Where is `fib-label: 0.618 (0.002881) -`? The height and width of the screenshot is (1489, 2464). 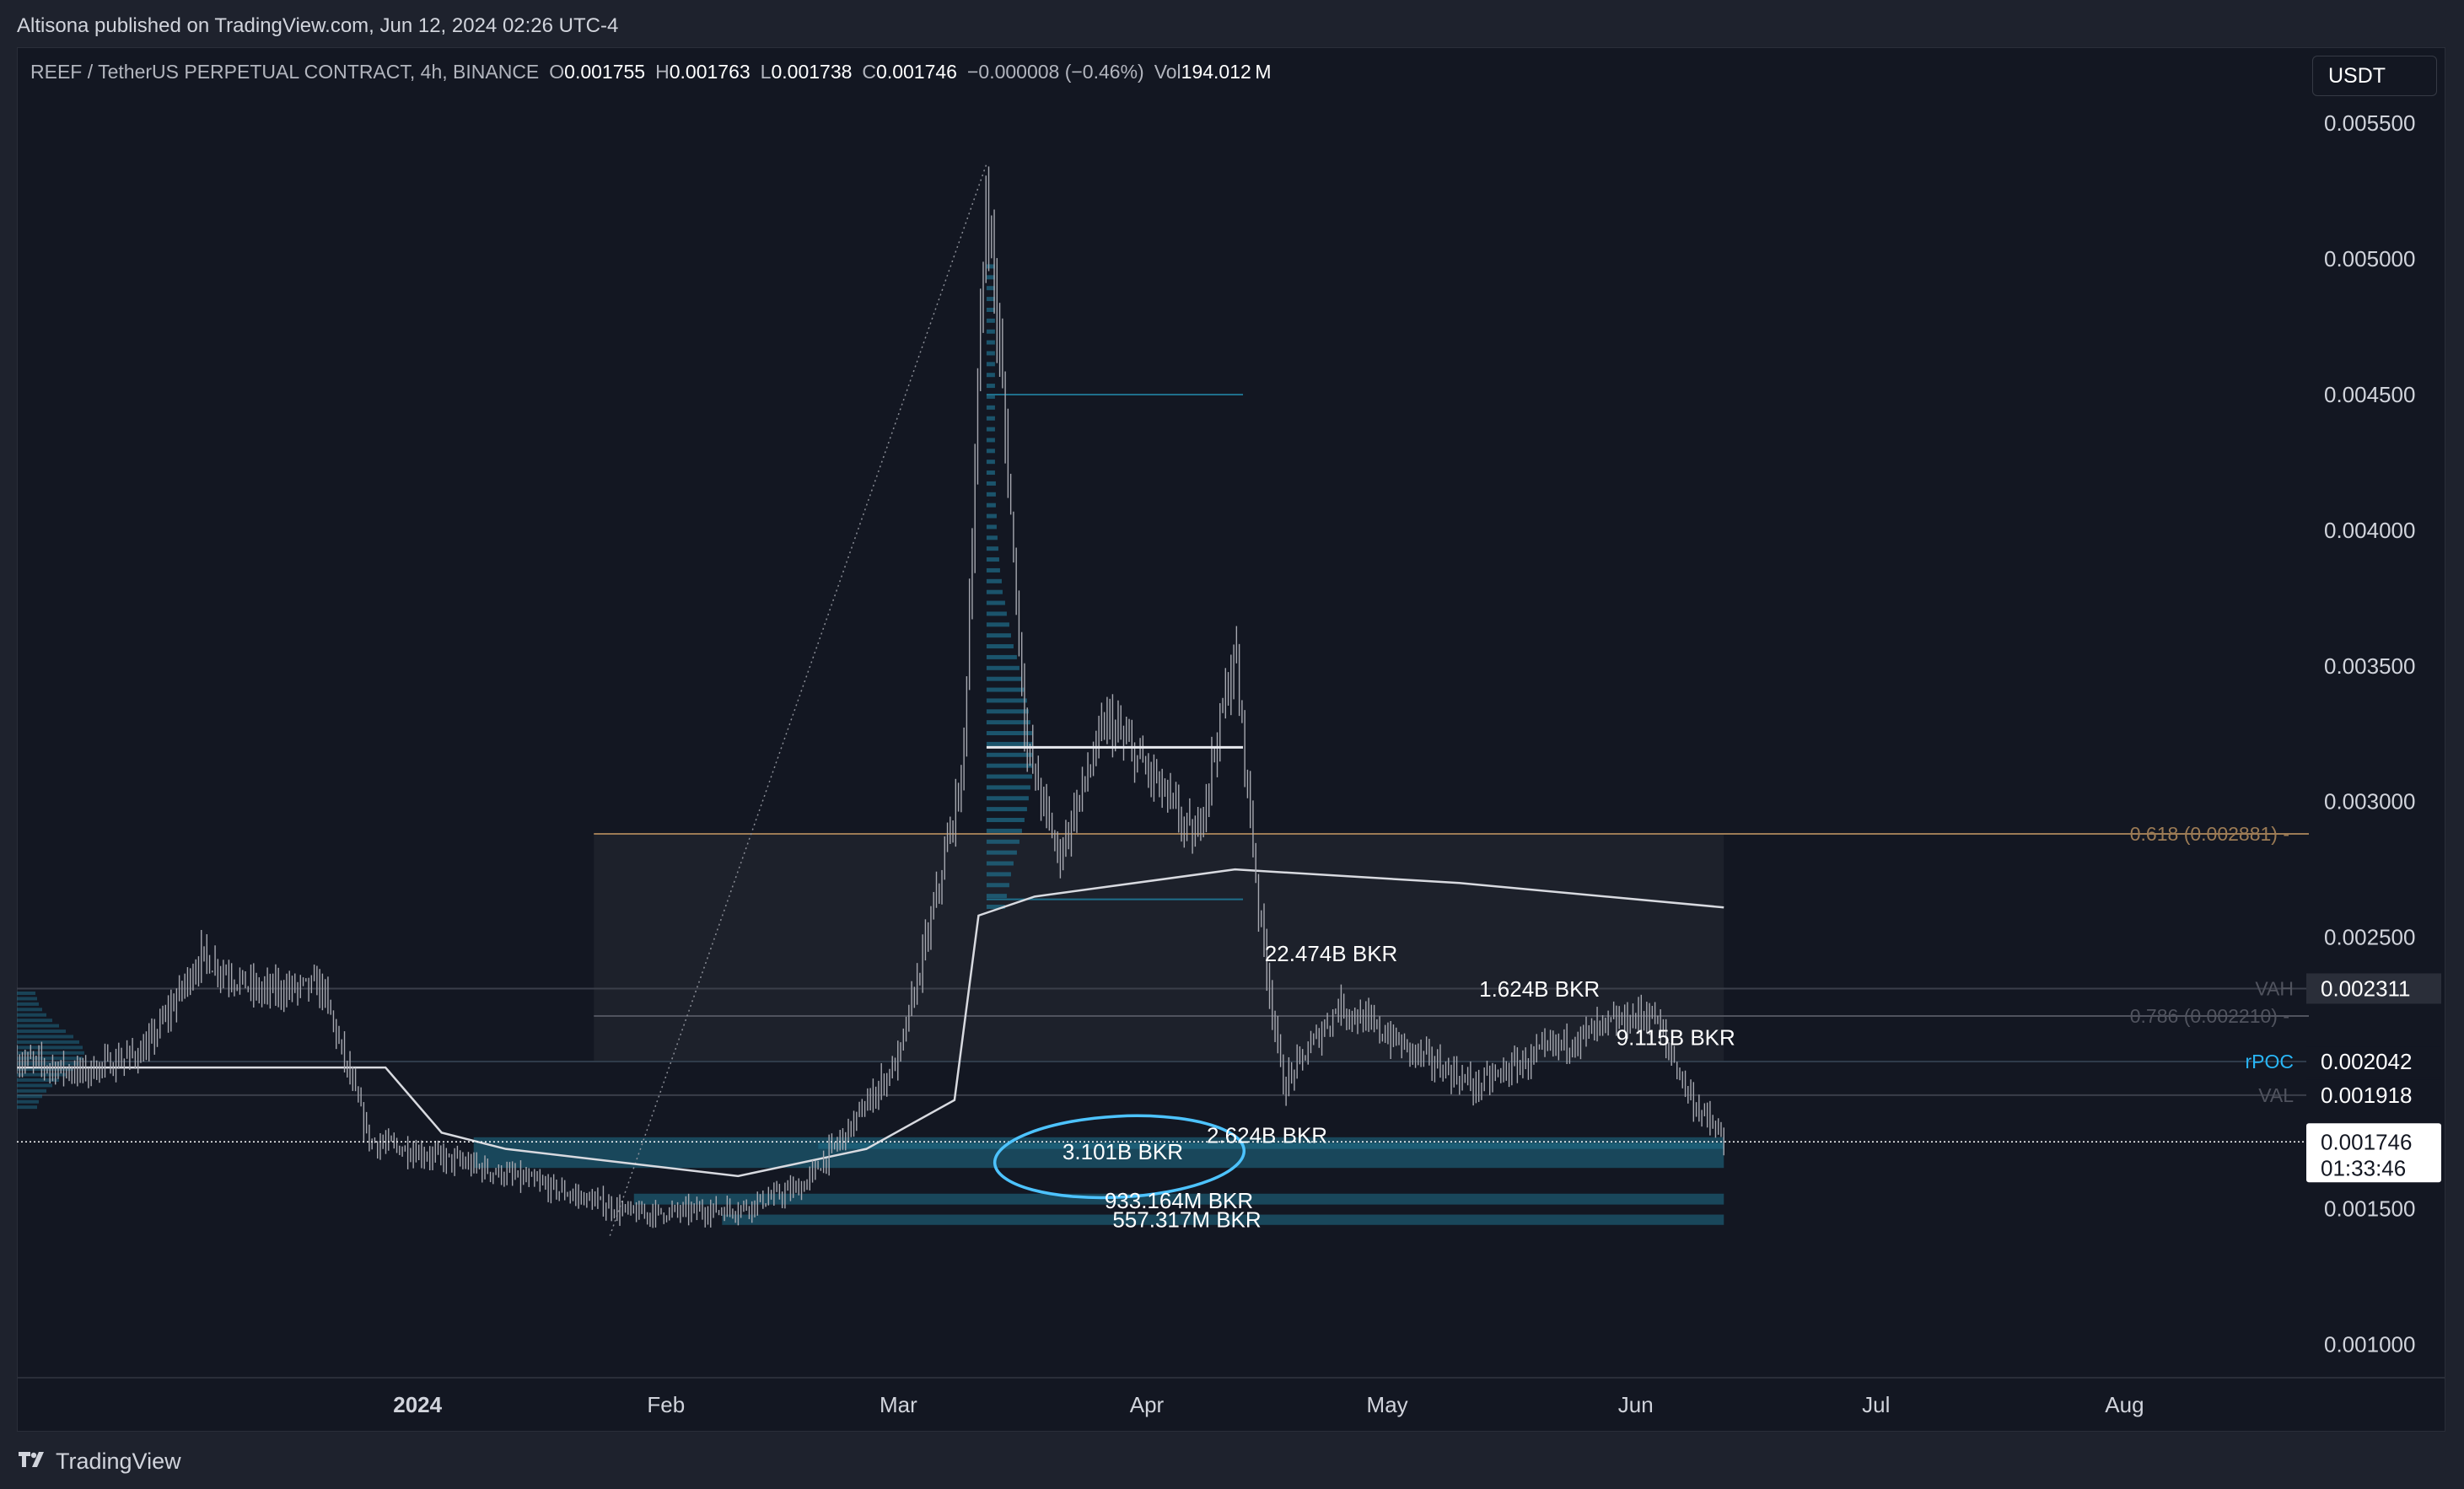 fib-label: 0.618 (0.002881) - is located at coordinates (2209, 834).